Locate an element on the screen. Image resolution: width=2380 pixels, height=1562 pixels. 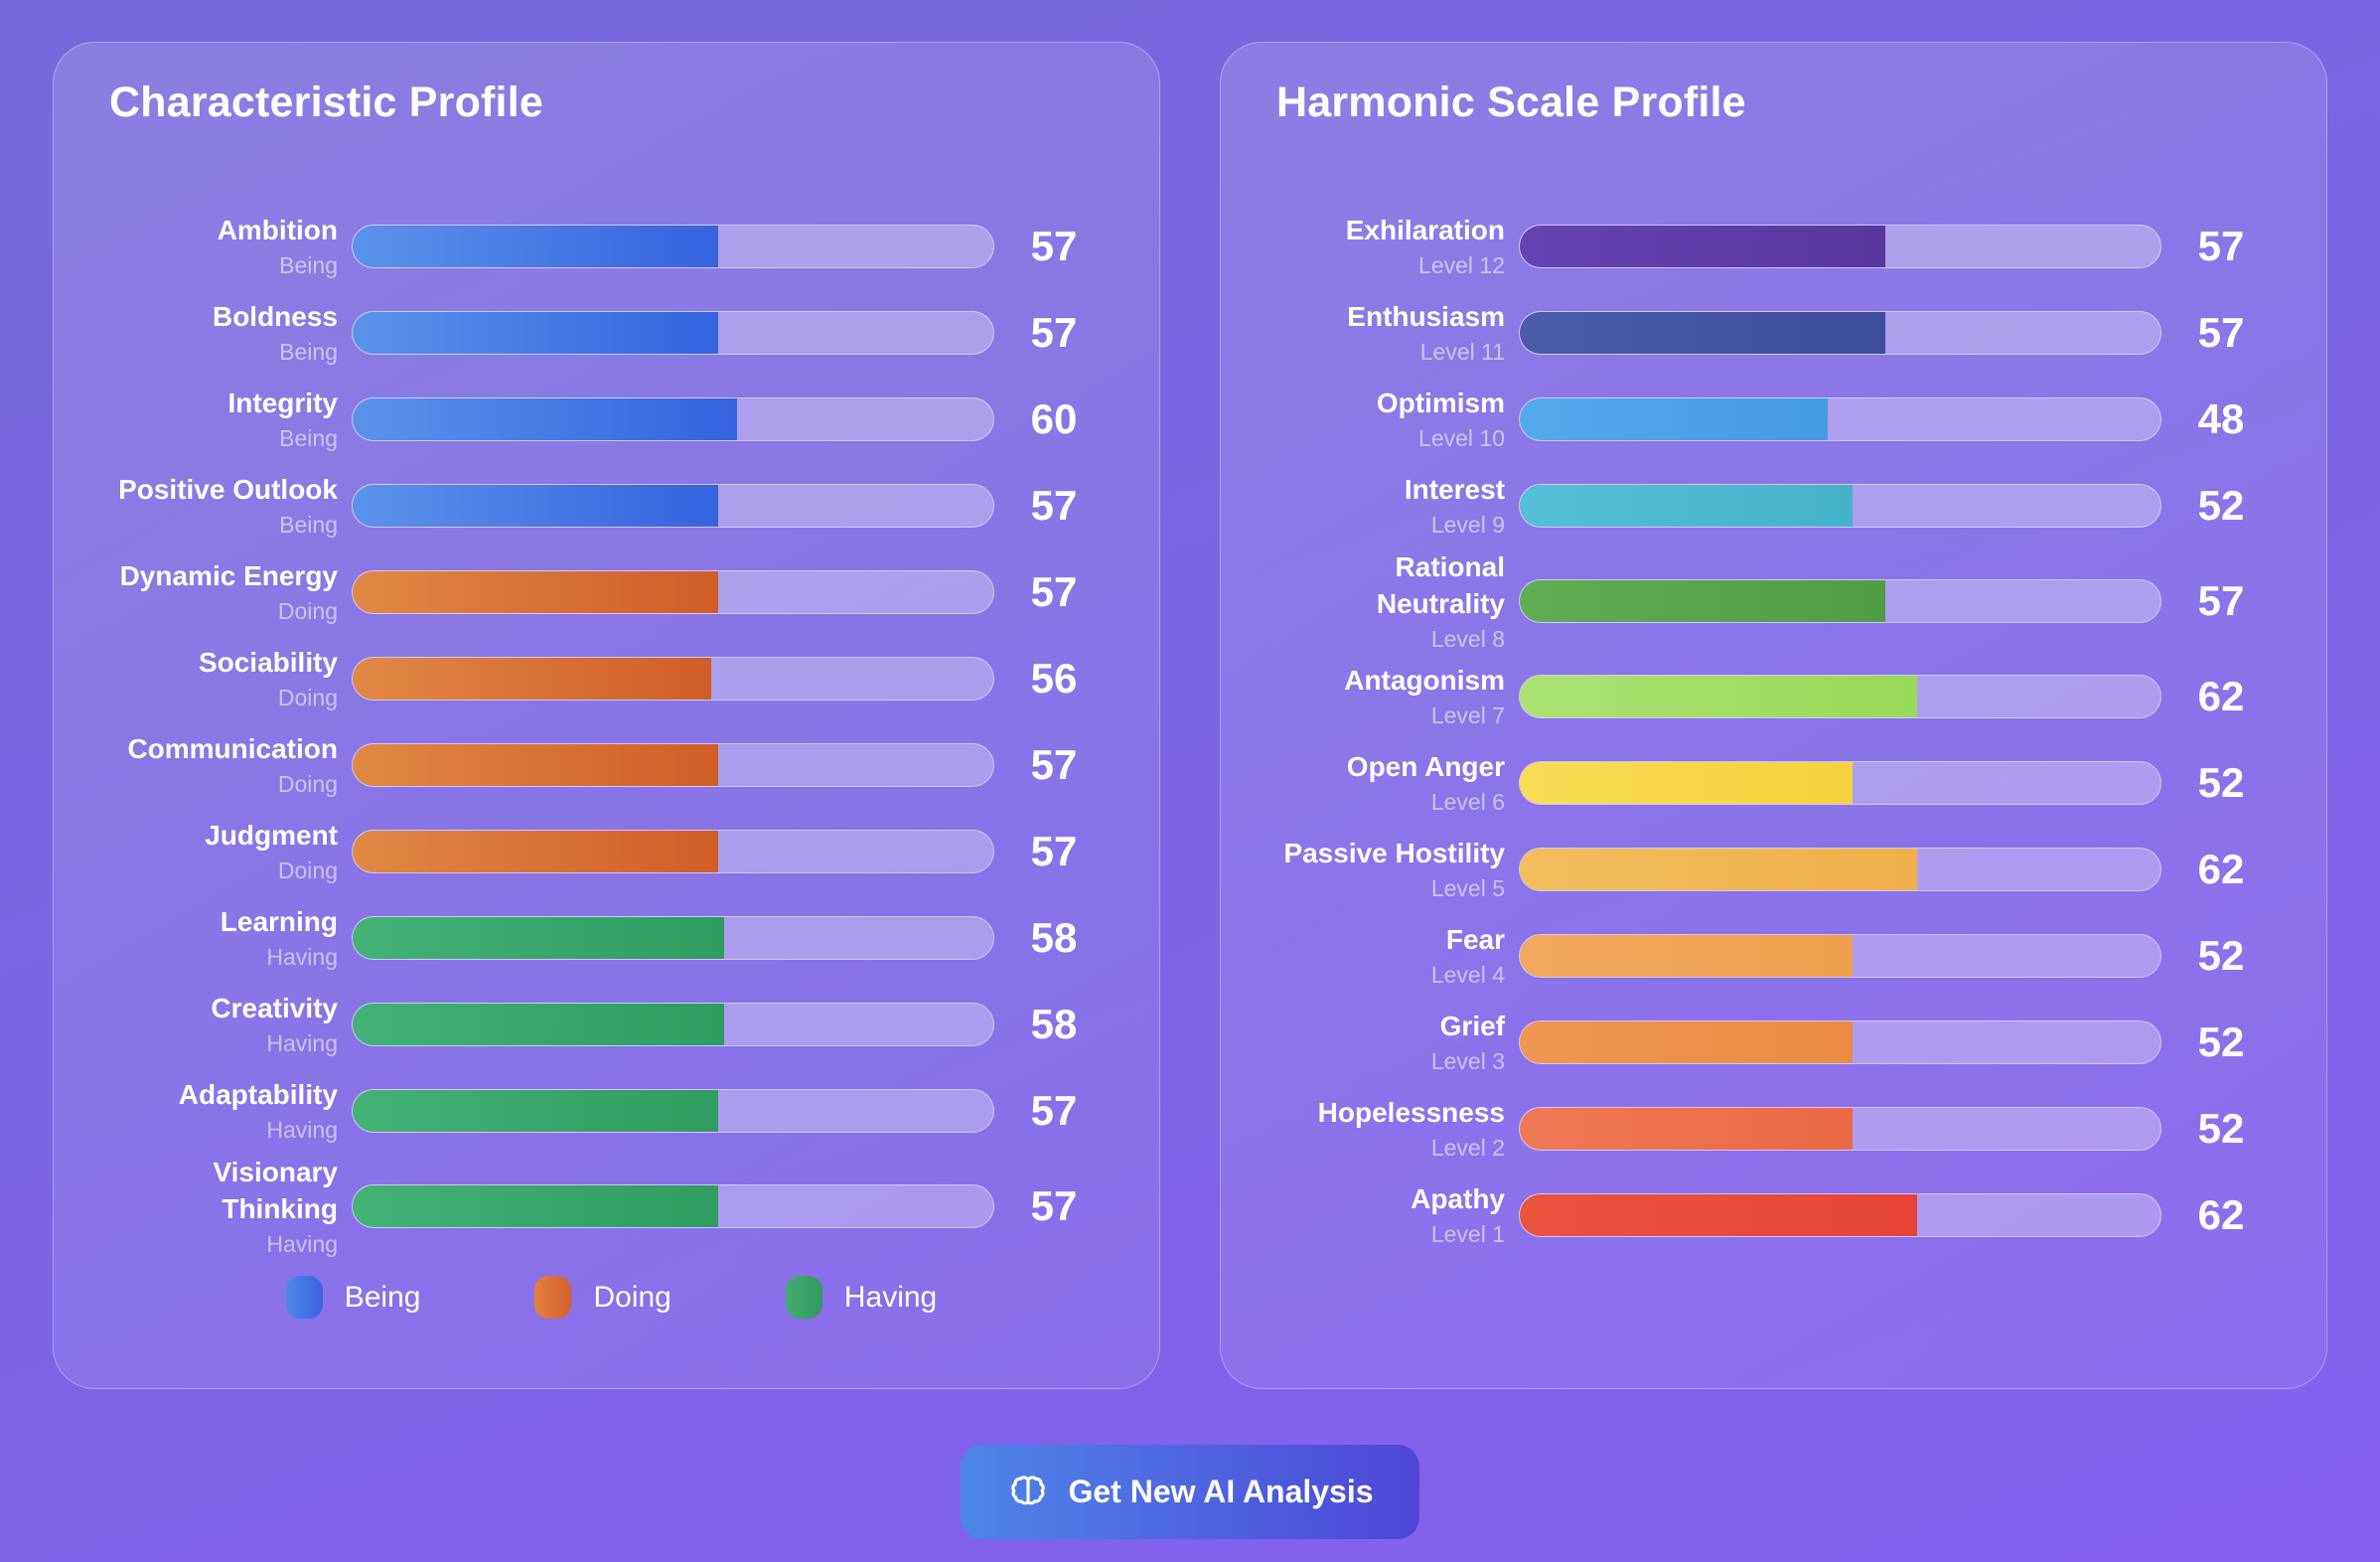
row-label: Exhilaration is located at coordinates (1425, 230).